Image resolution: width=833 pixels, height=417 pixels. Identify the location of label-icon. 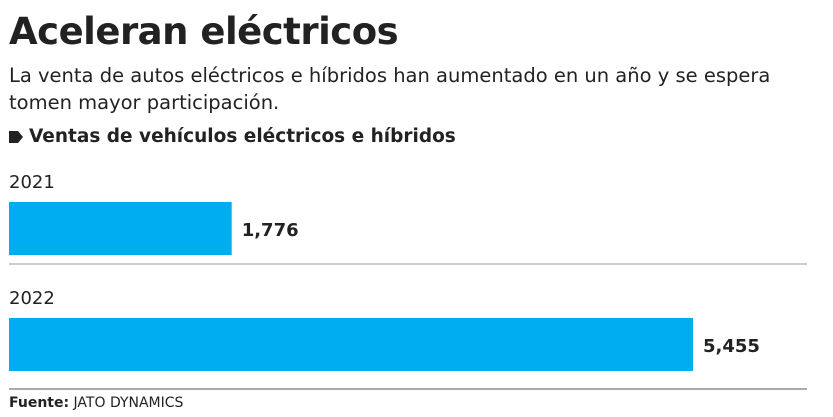
(16, 136).